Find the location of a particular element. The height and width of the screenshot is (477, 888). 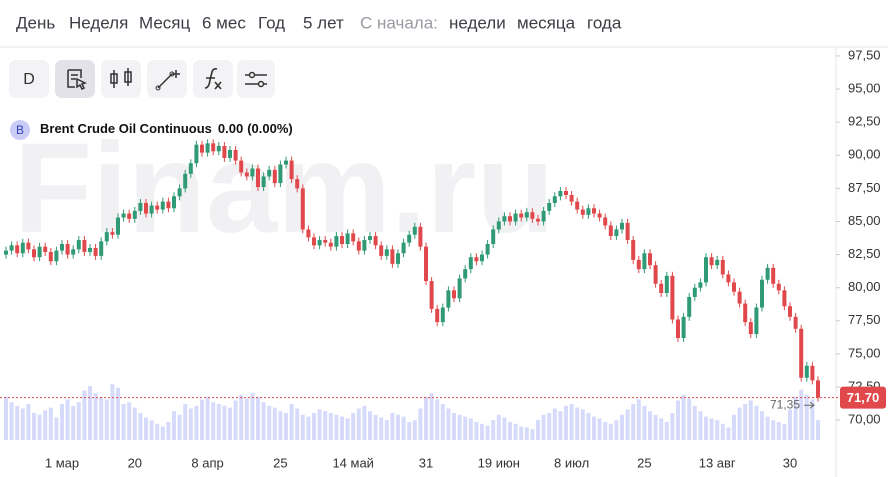

since-tab: года is located at coordinates (604, 22).